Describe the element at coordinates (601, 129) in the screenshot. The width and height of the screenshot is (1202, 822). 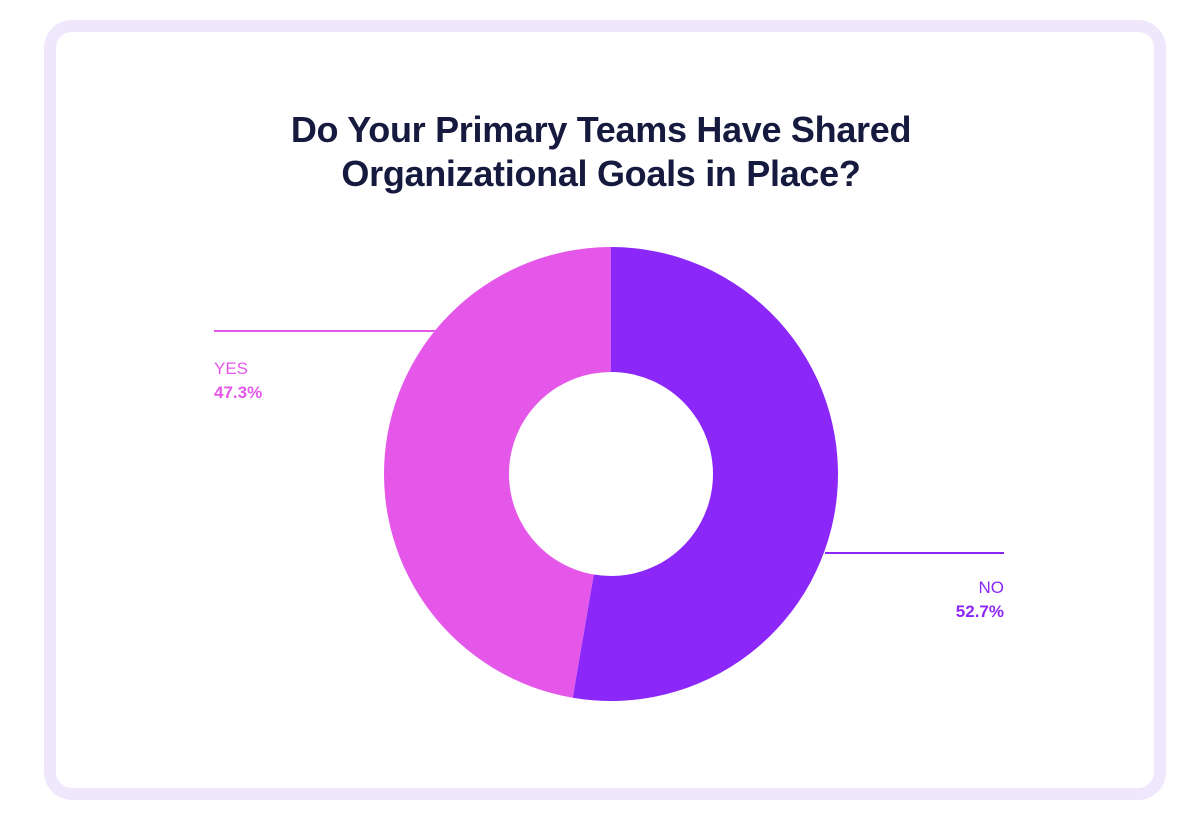
I see `chart-title-line-1: Do Your Primary Teams Have Shared` at that location.